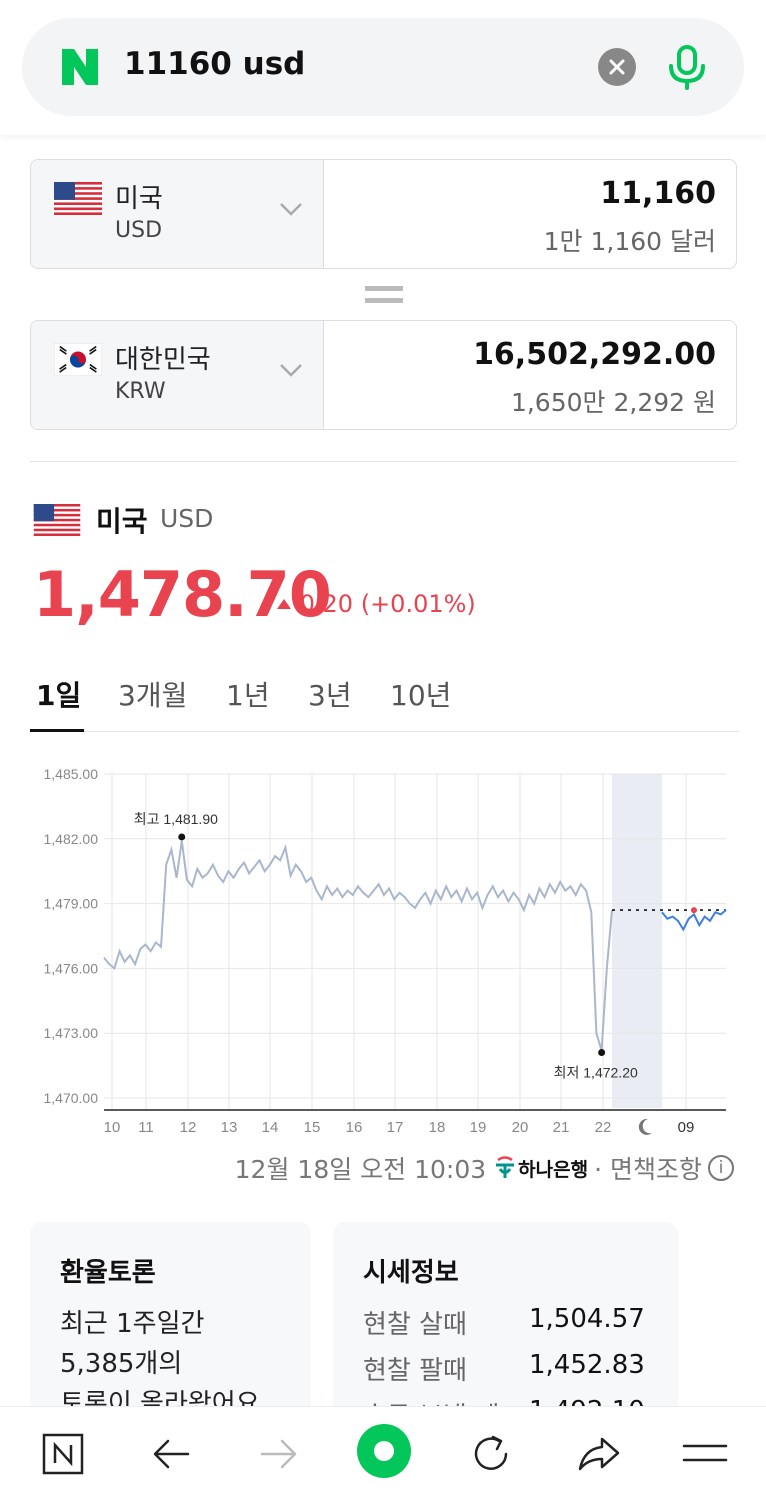 Image resolution: width=766 pixels, height=1500 pixels. I want to click on current-marker, so click(694, 910).